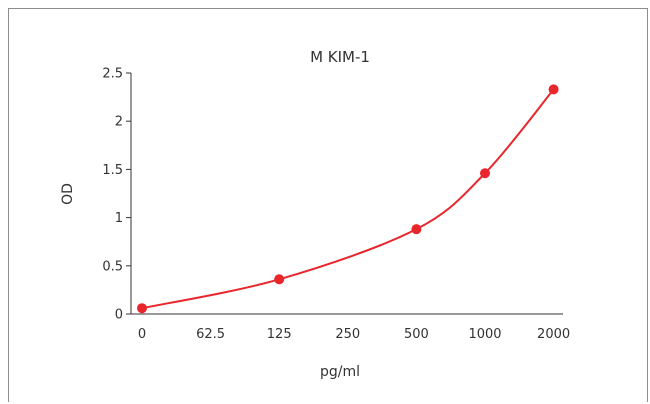 Image resolution: width=650 pixels, height=404 pixels. I want to click on x-tick-label: 2000, so click(553, 334).